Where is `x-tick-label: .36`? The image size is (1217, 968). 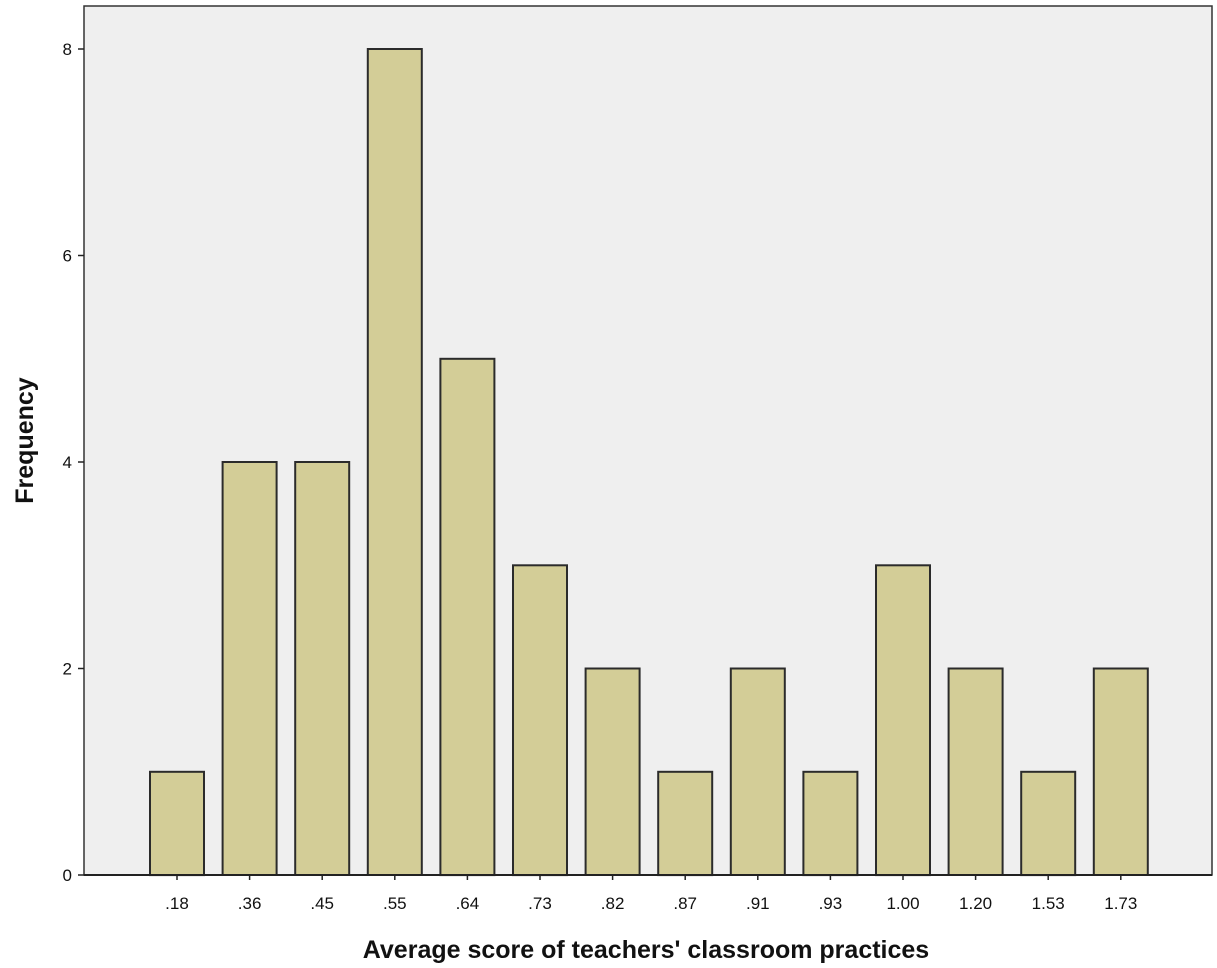
x-tick-label: .36 is located at coordinates (250, 903).